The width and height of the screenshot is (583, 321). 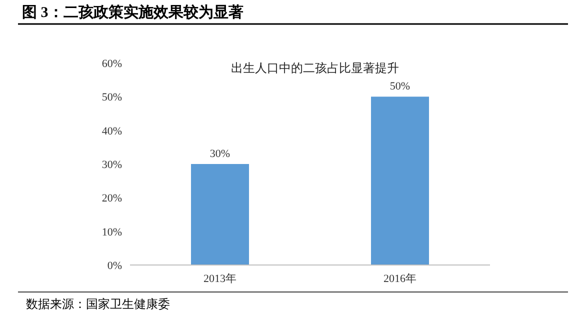 What do you see at coordinates (112, 64) in the screenshot?
I see `y-tick-label: 60%` at bounding box center [112, 64].